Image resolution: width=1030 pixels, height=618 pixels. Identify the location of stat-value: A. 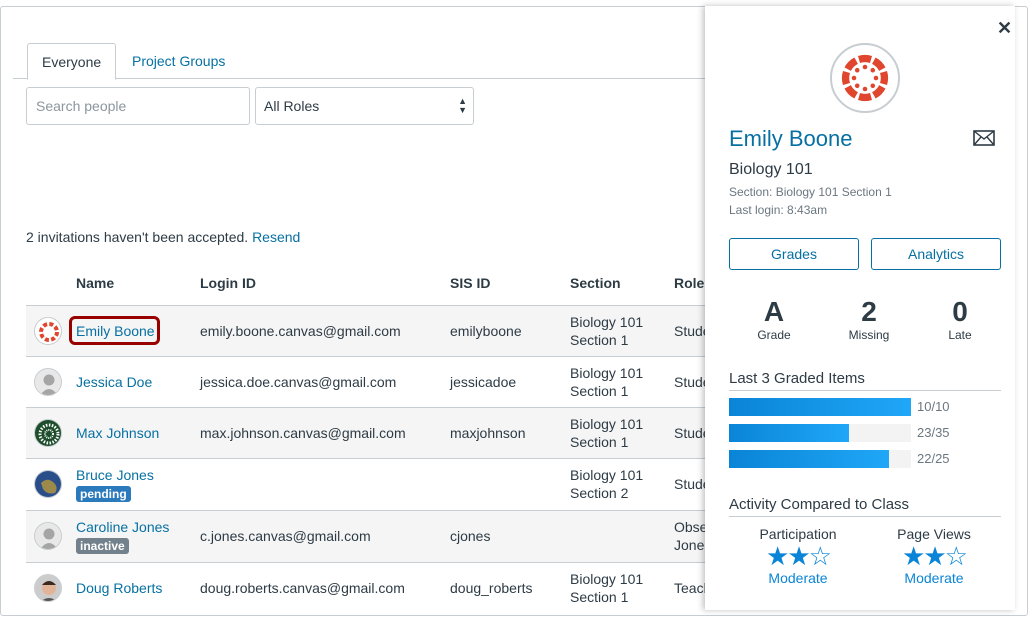
(774, 311).